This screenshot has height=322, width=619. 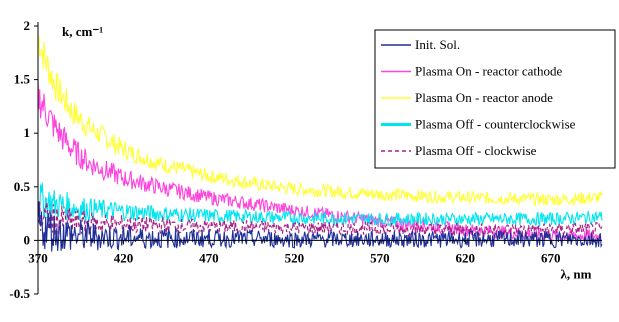 I want to click on y-axis-title: k, cm⁻¹, so click(x=82, y=31).